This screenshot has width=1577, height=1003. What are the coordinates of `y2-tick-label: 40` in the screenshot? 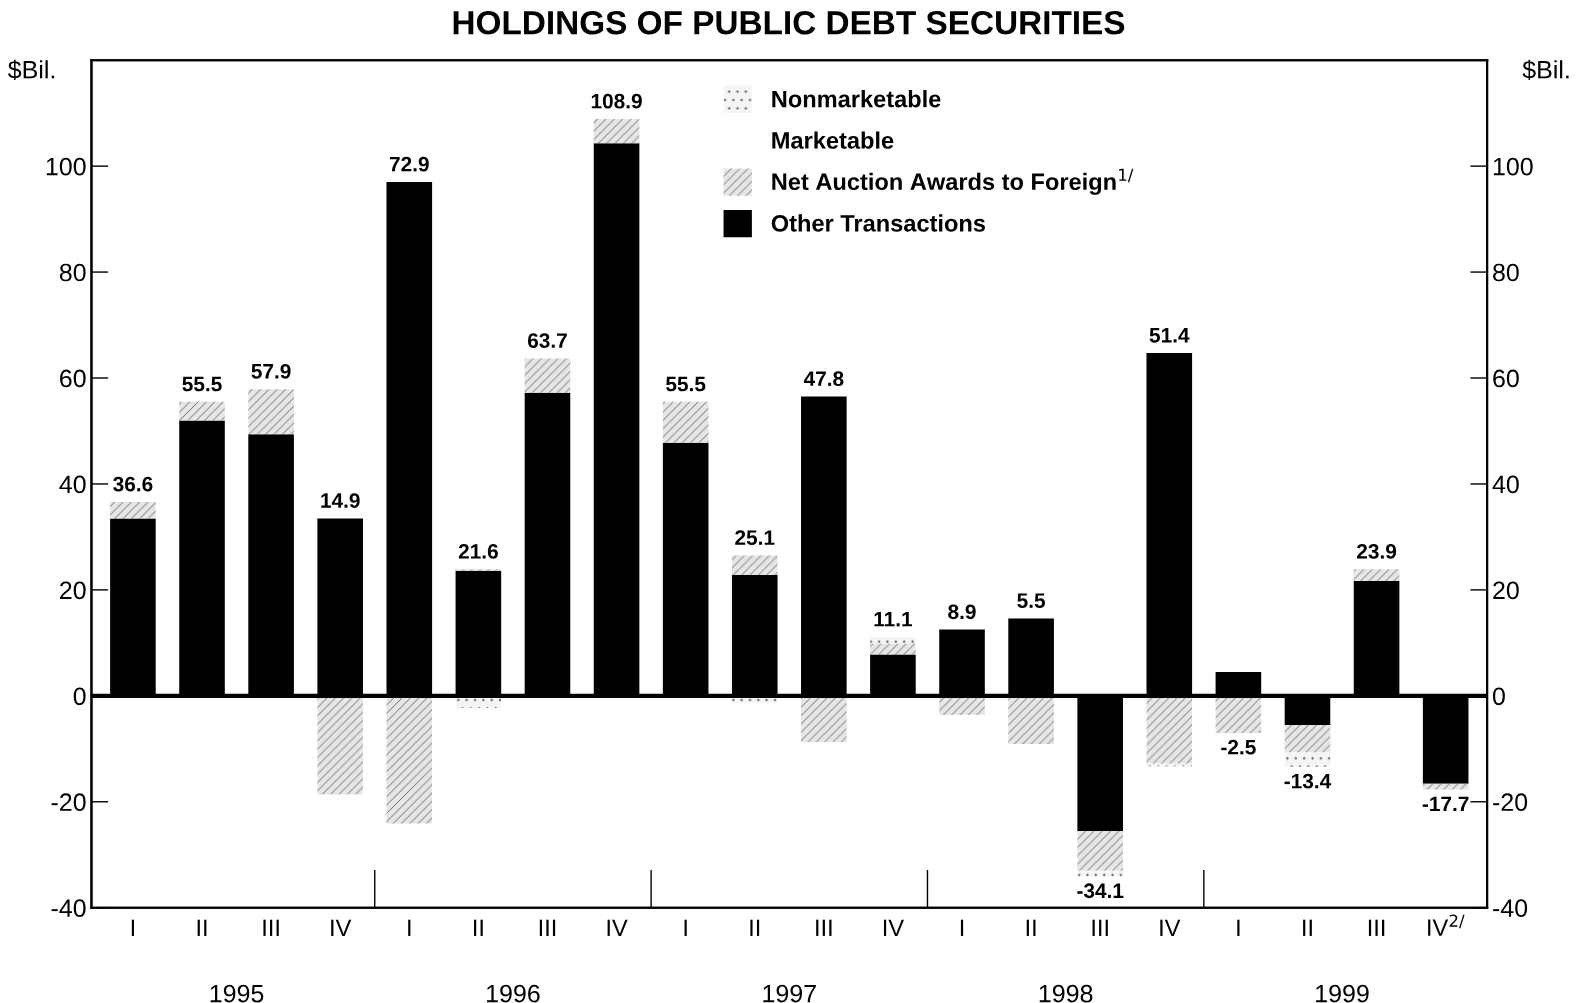 It's located at (1505, 484).